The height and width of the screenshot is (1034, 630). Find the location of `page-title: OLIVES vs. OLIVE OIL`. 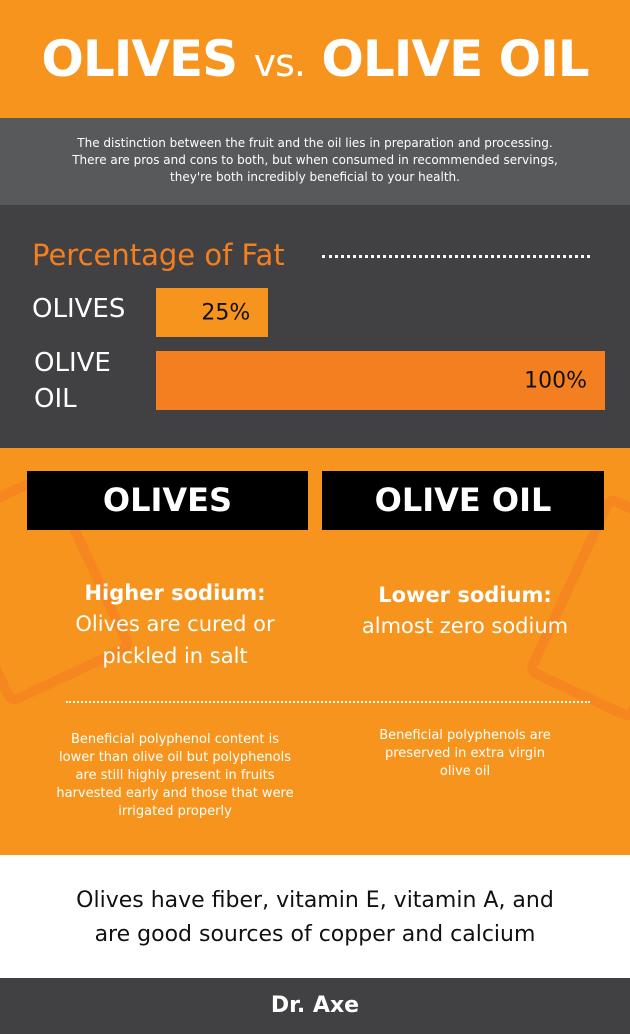

page-title: OLIVES vs. OLIVE OIL is located at coordinates (315, 61).